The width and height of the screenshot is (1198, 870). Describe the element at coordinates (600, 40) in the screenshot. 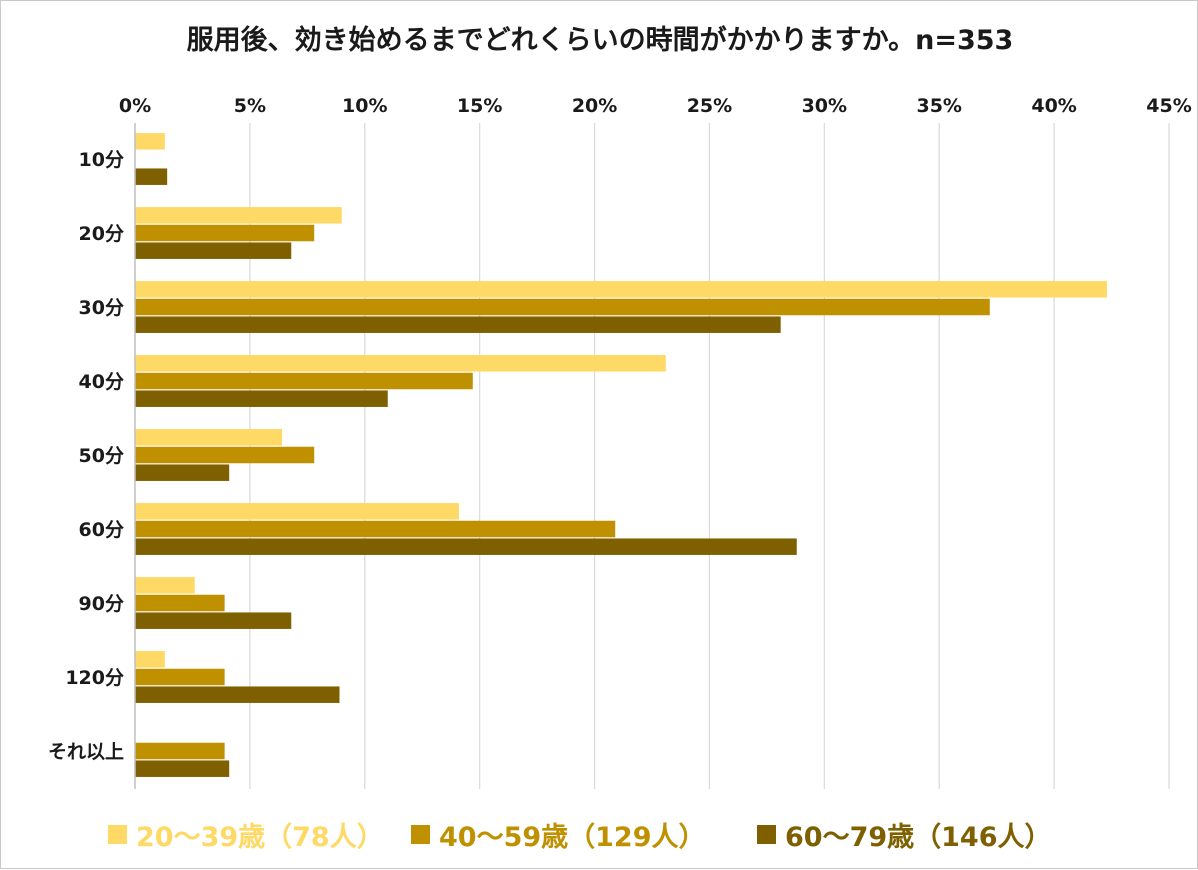

I see `chart-title: 服用後、効き始めるまでどれくらいの時間がかかりますか。n=353` at that location.